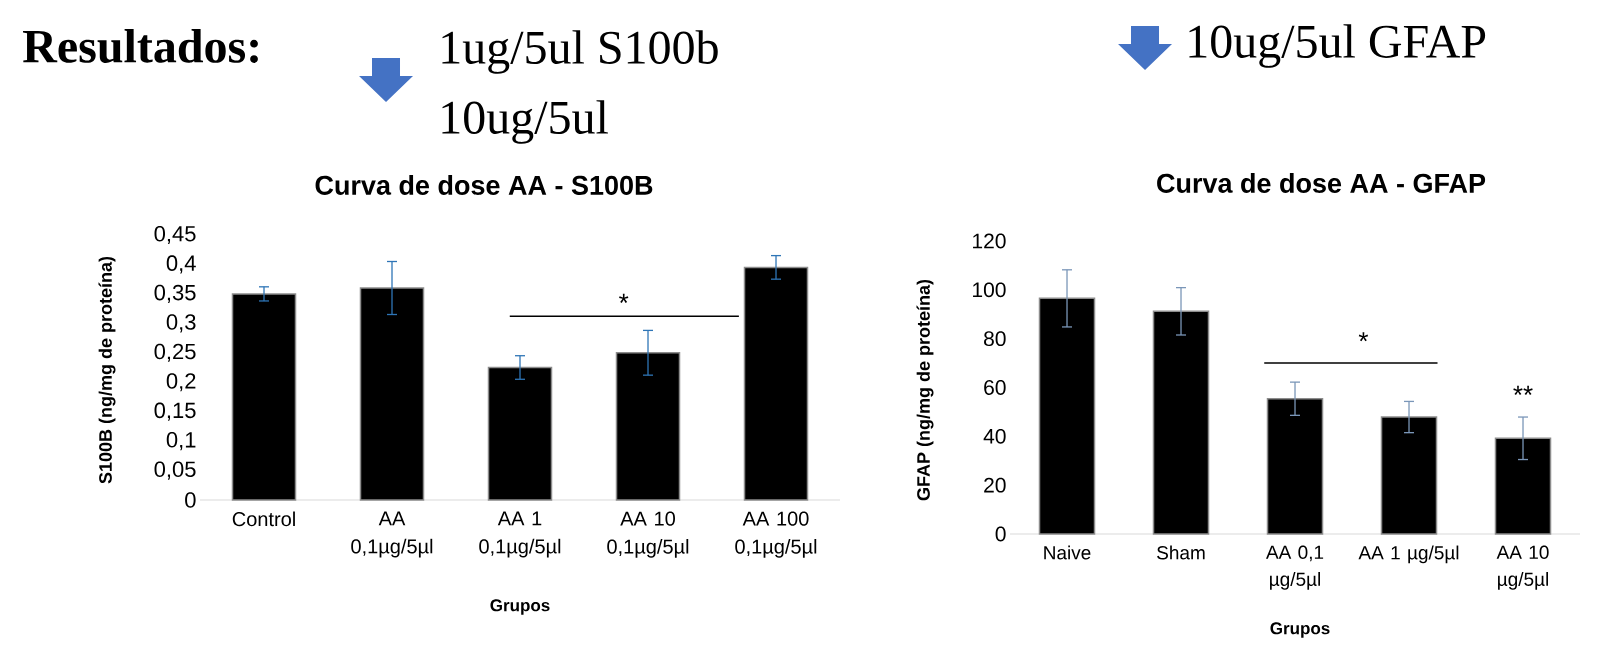 The image size is (1599, 646). What do you see at coordinates (995, 339) in the screenshot?
I see `y-tick-label: 80` at bounding box center [995, 339].